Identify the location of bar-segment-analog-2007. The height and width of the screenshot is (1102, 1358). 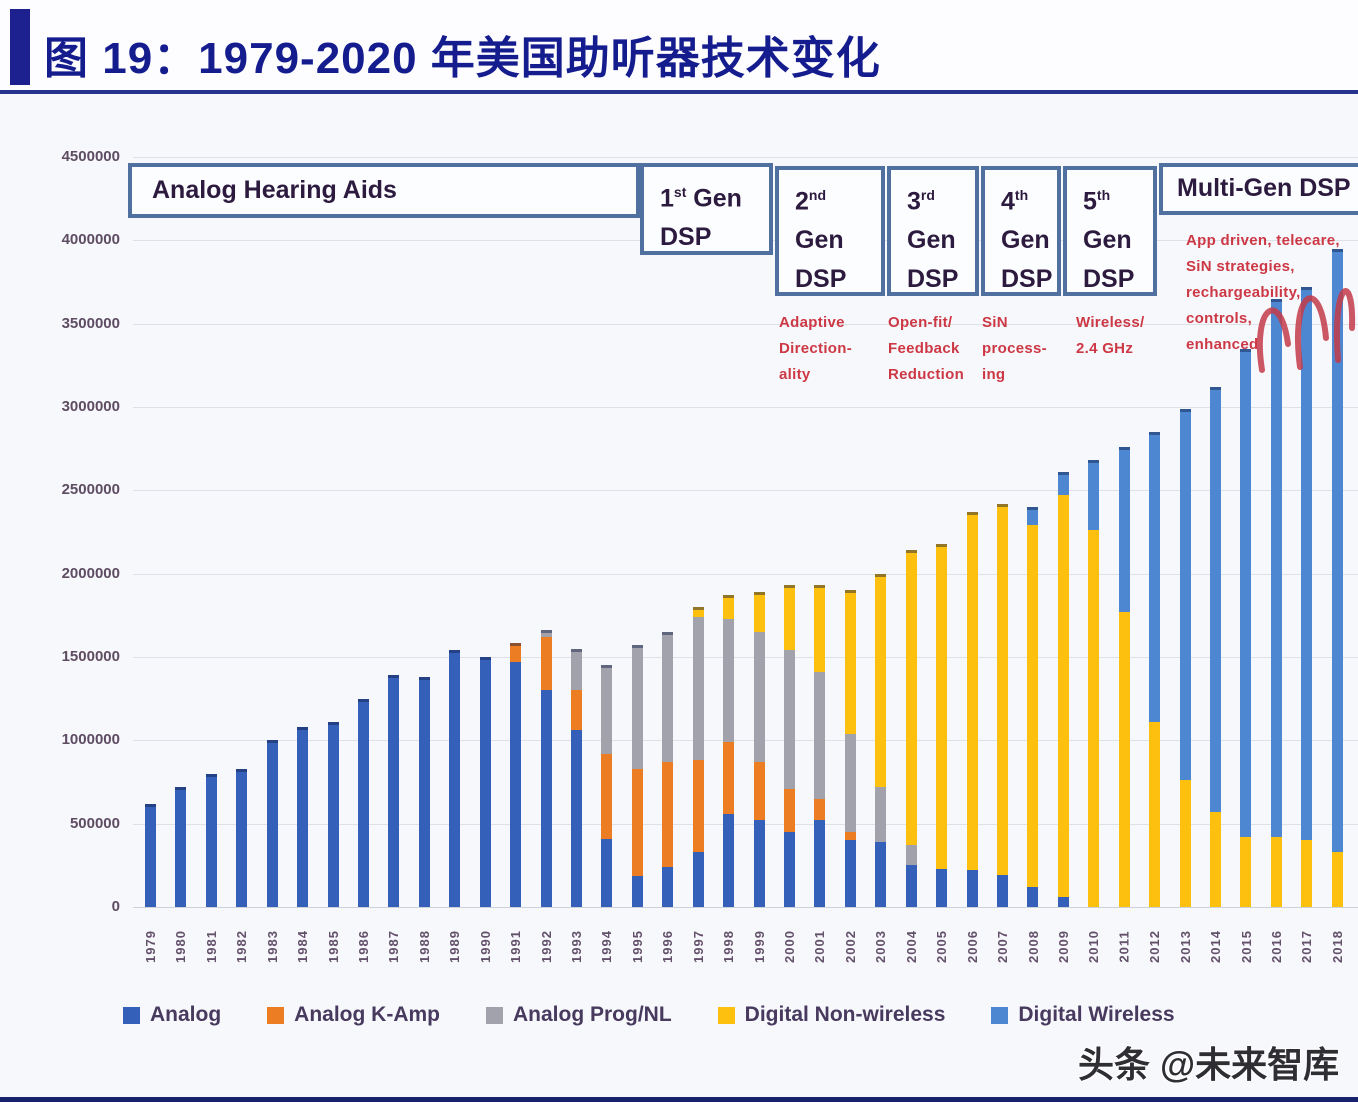
(1003, 891).